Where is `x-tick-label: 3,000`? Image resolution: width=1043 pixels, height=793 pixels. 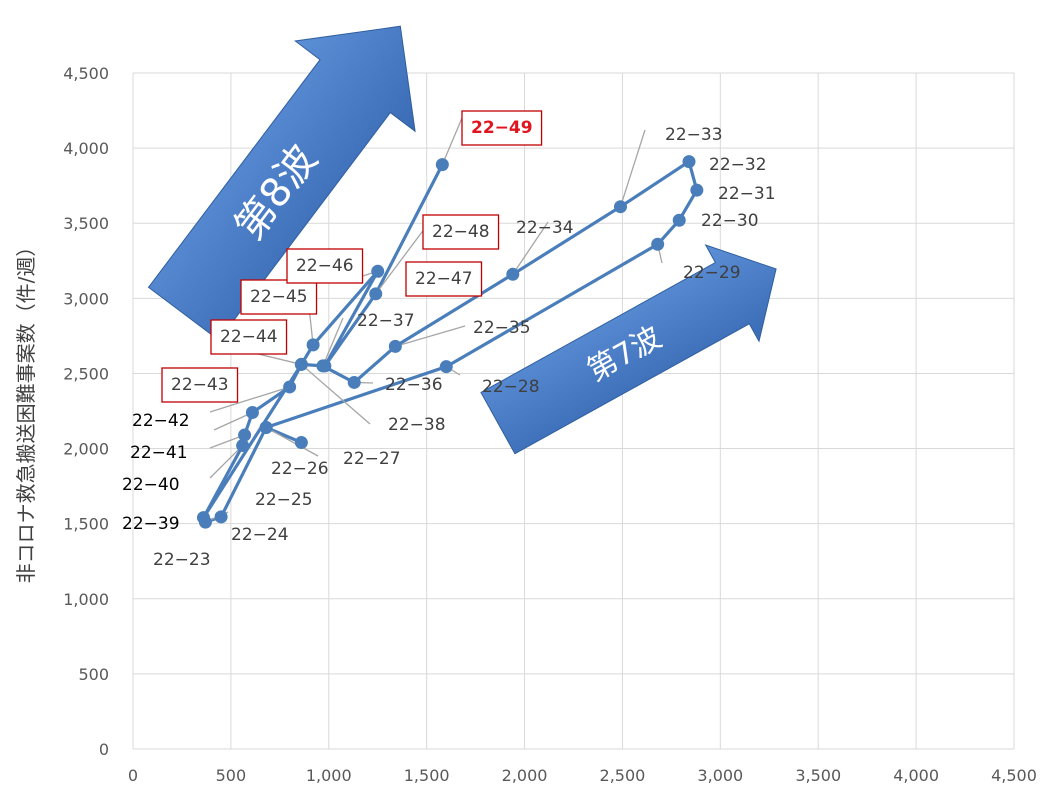
x-tick-label: 3,000 is located at coordinates (720, 775).